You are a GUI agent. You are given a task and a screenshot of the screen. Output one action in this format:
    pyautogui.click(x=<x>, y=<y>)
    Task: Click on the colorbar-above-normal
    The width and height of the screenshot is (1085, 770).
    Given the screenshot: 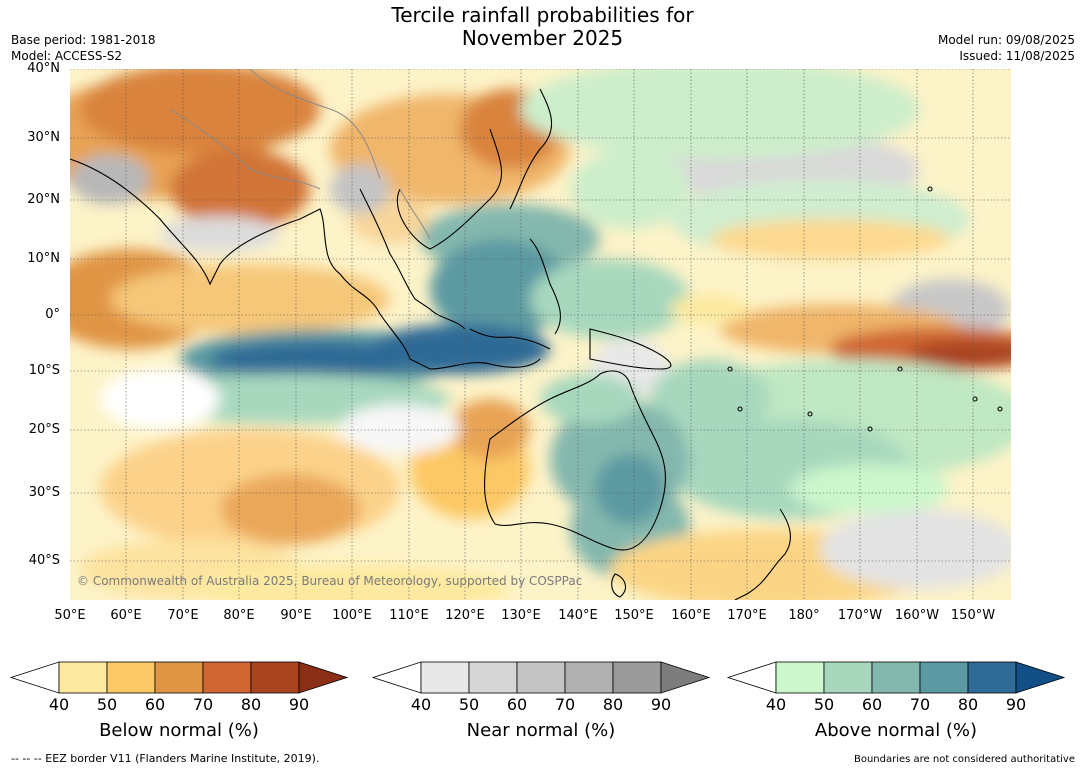 What is the action you would take?
    pyautogui.click(x=896, y=677)
    